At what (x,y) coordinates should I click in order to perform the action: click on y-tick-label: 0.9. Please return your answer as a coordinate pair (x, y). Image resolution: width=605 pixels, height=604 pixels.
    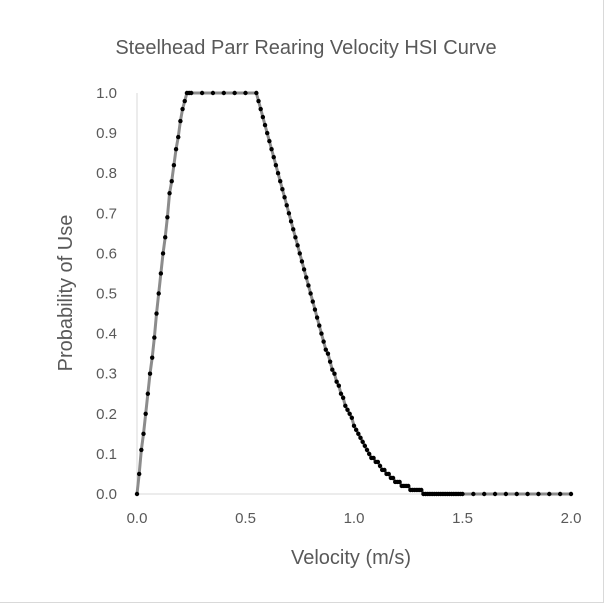
    Looking at the image, I should click on (106, 133).